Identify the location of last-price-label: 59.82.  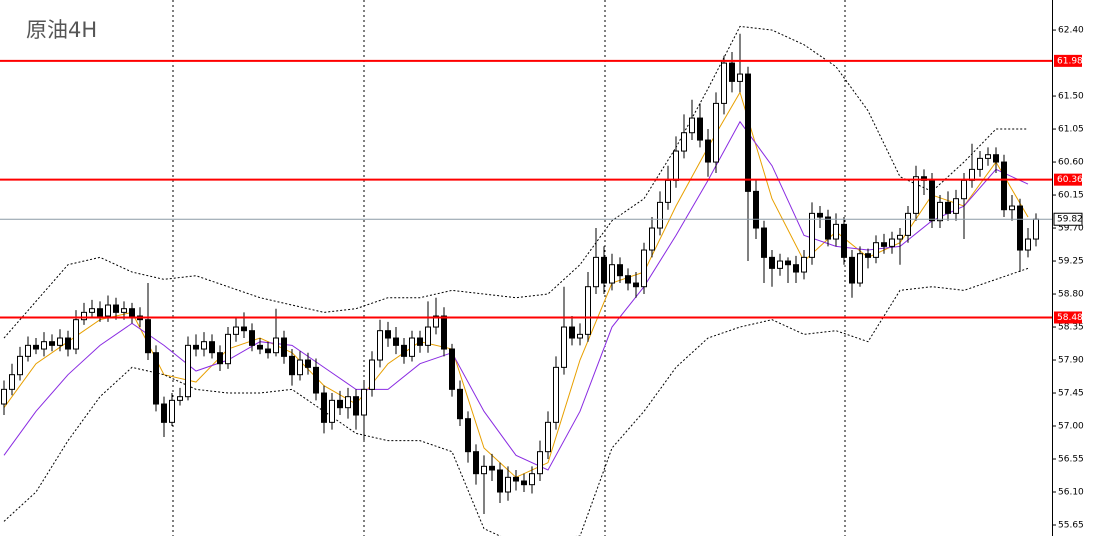
(1070, 220).